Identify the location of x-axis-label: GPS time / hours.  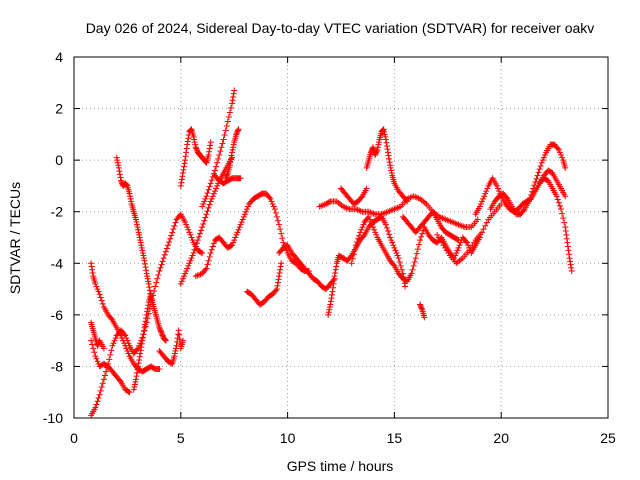
(340, 466).